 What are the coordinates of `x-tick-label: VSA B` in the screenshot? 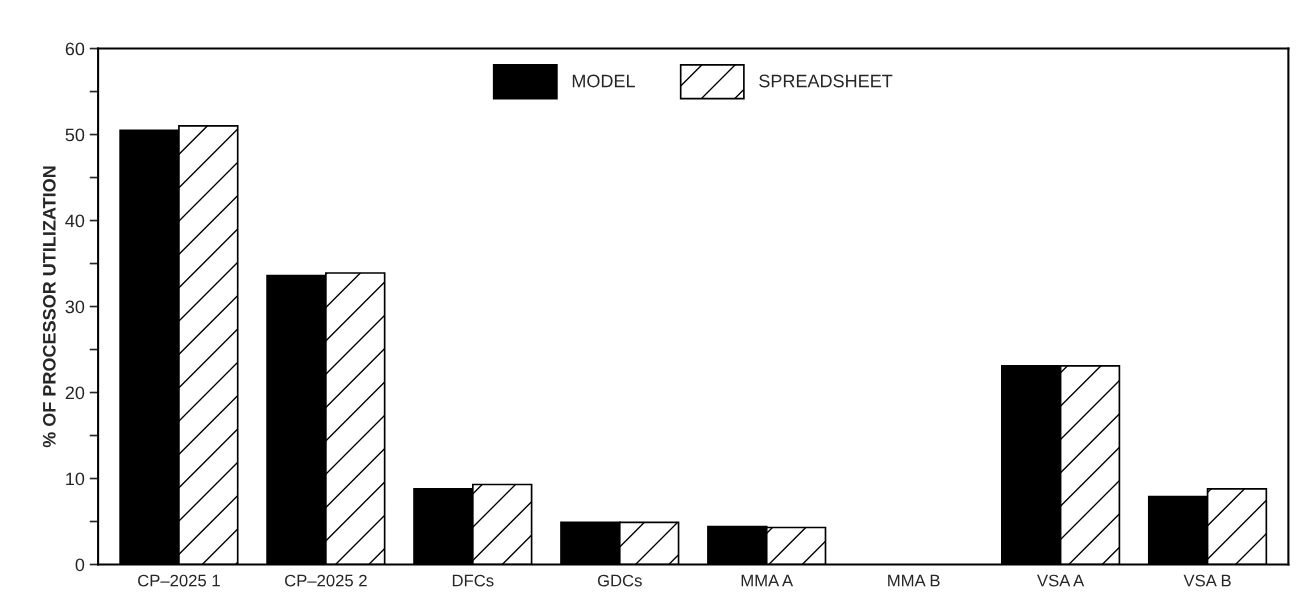 It's located at (1207, 580).